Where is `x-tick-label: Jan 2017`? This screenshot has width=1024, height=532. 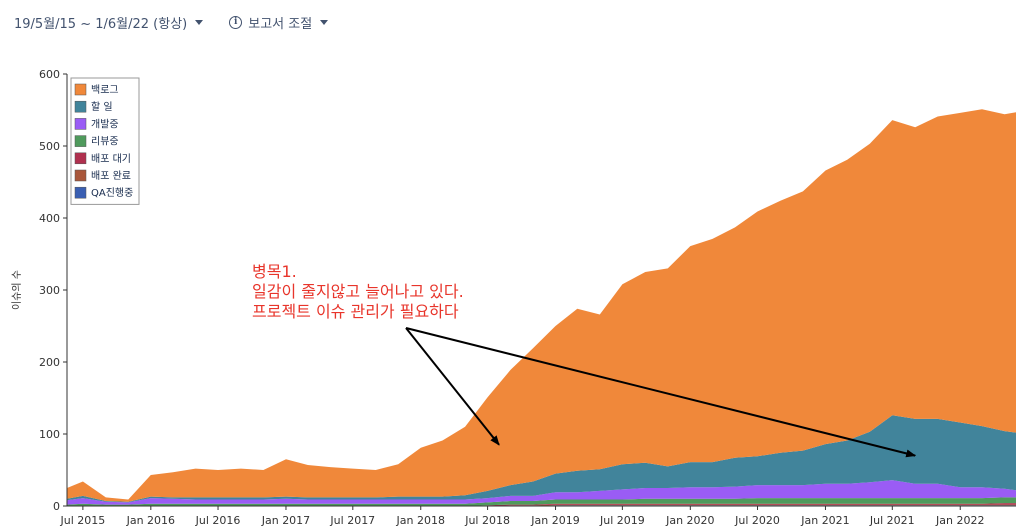 x-tick-label: Jan 2017 is located at coordinates (285, 520).